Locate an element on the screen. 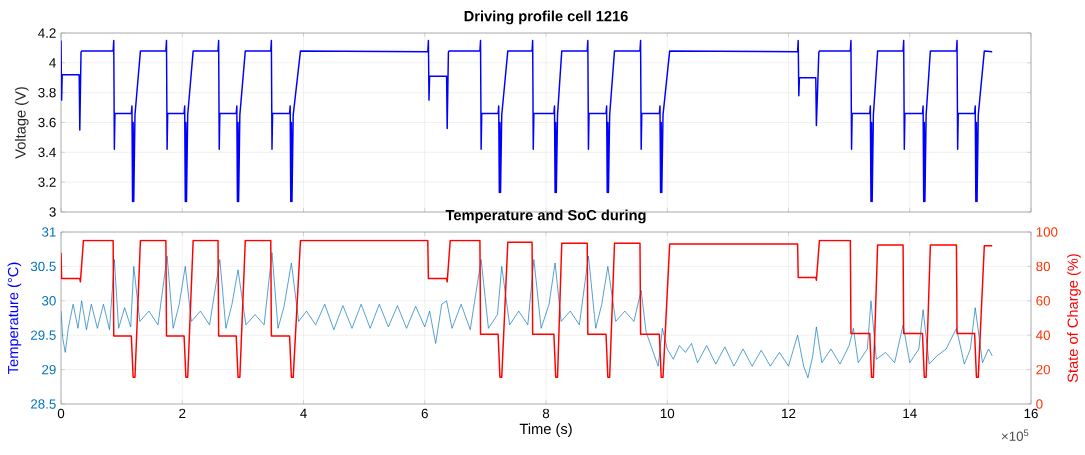 The image size is (1085, 455). x-tick-label: 16 is located at coordinates (1031, 413).